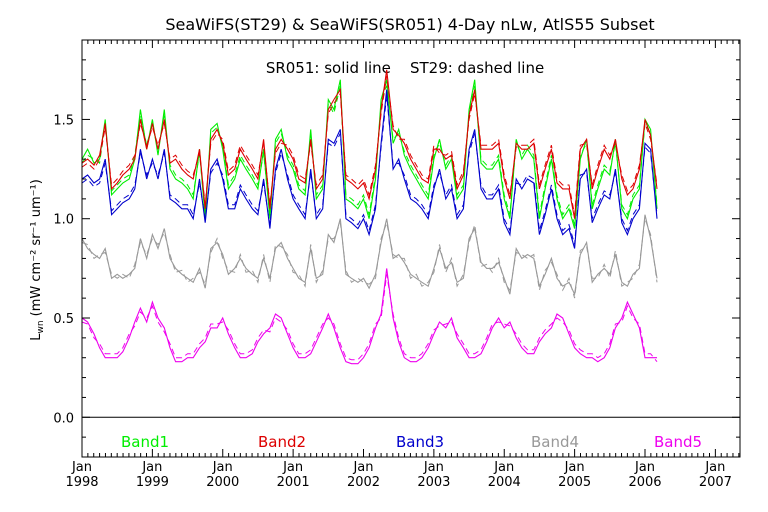  What do you see at coordinates (405, 68) in the screenshot?
I see `chart-subtitle: SR051: solid line ST29: dashed line` at bounding box center [405, 68].